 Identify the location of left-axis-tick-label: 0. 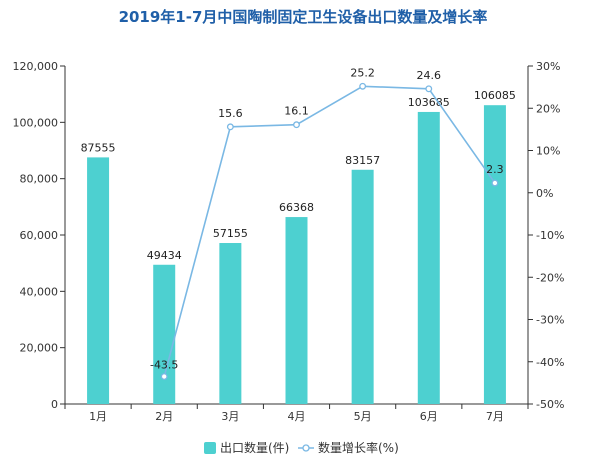
(54, 404).